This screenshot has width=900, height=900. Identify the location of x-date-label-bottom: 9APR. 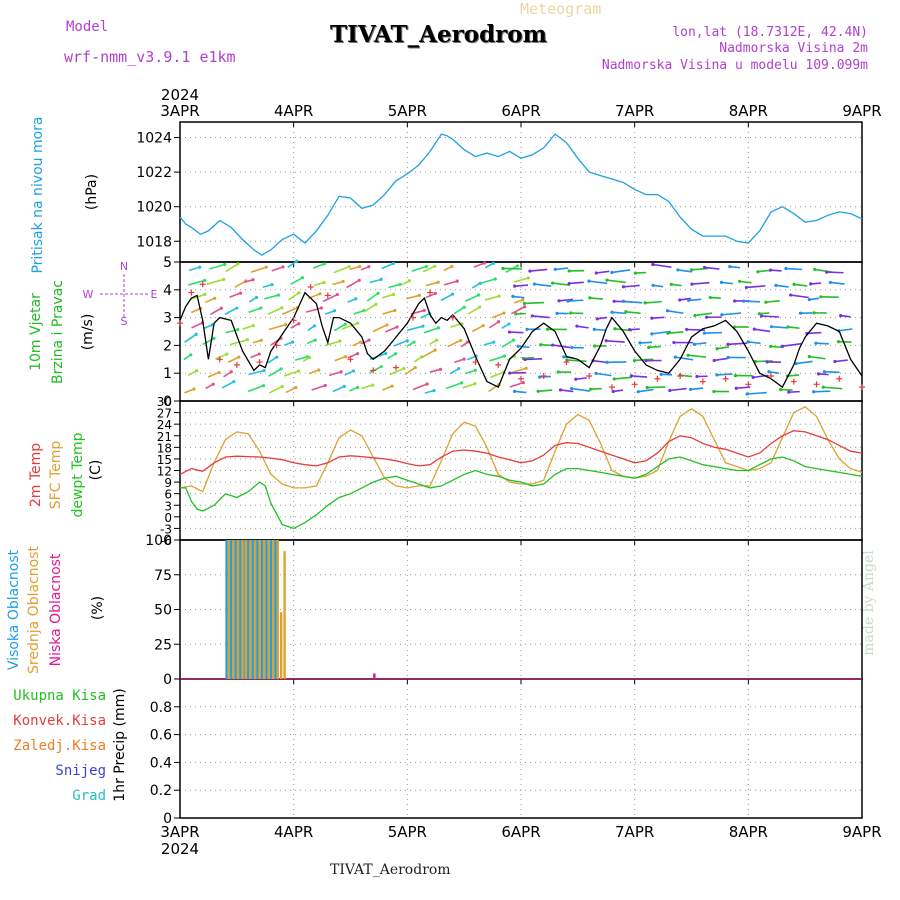
(861, 832).